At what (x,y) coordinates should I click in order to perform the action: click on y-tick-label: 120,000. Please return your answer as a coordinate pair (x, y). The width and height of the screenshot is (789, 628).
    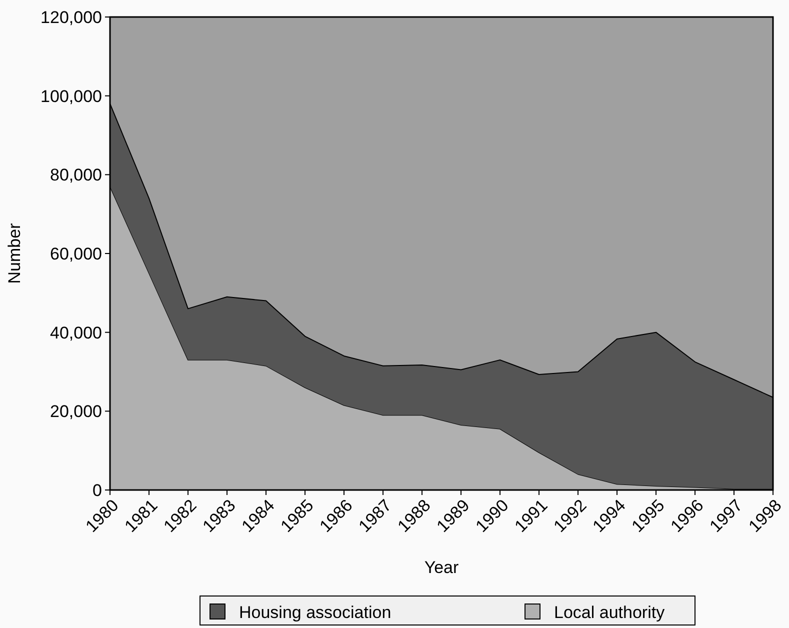
    Looking at the image, I should click on (71, 17).